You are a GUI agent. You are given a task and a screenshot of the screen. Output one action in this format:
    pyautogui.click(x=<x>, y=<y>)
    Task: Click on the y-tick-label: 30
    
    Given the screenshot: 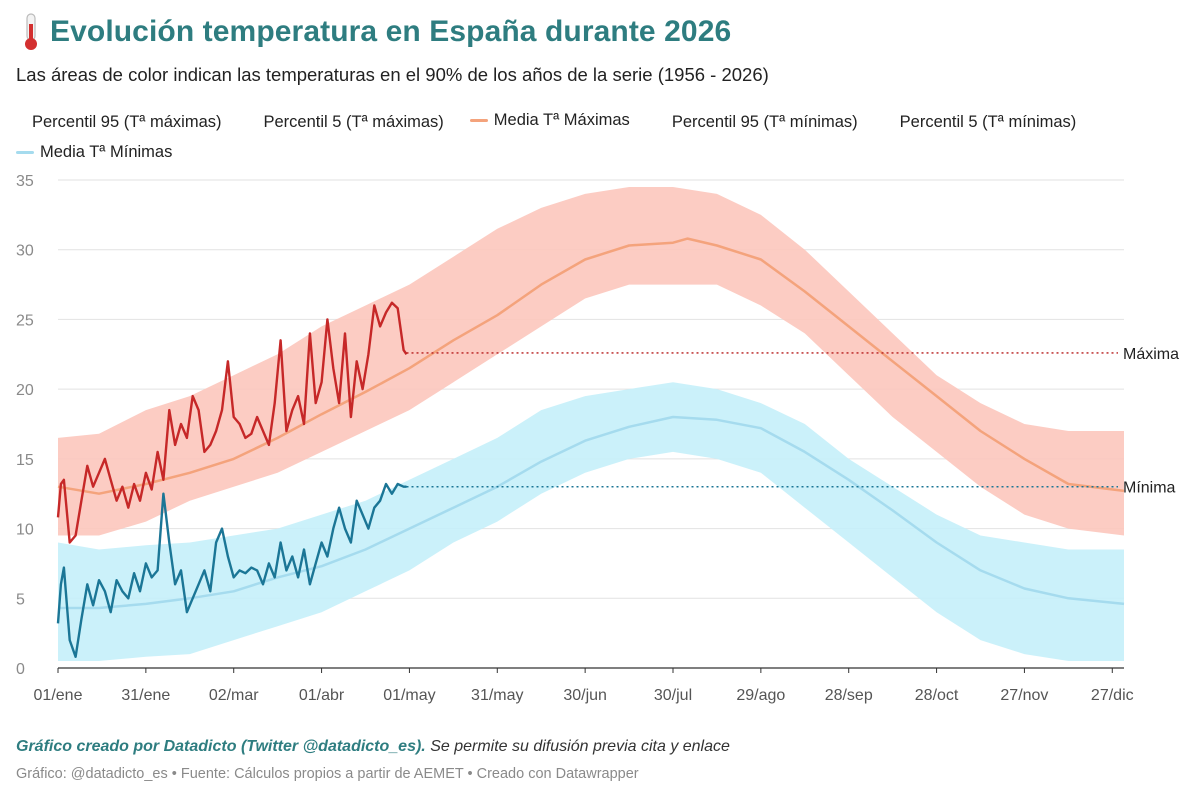 What is the action you would take?
    pyautogui.click(x=25, y=251)
    